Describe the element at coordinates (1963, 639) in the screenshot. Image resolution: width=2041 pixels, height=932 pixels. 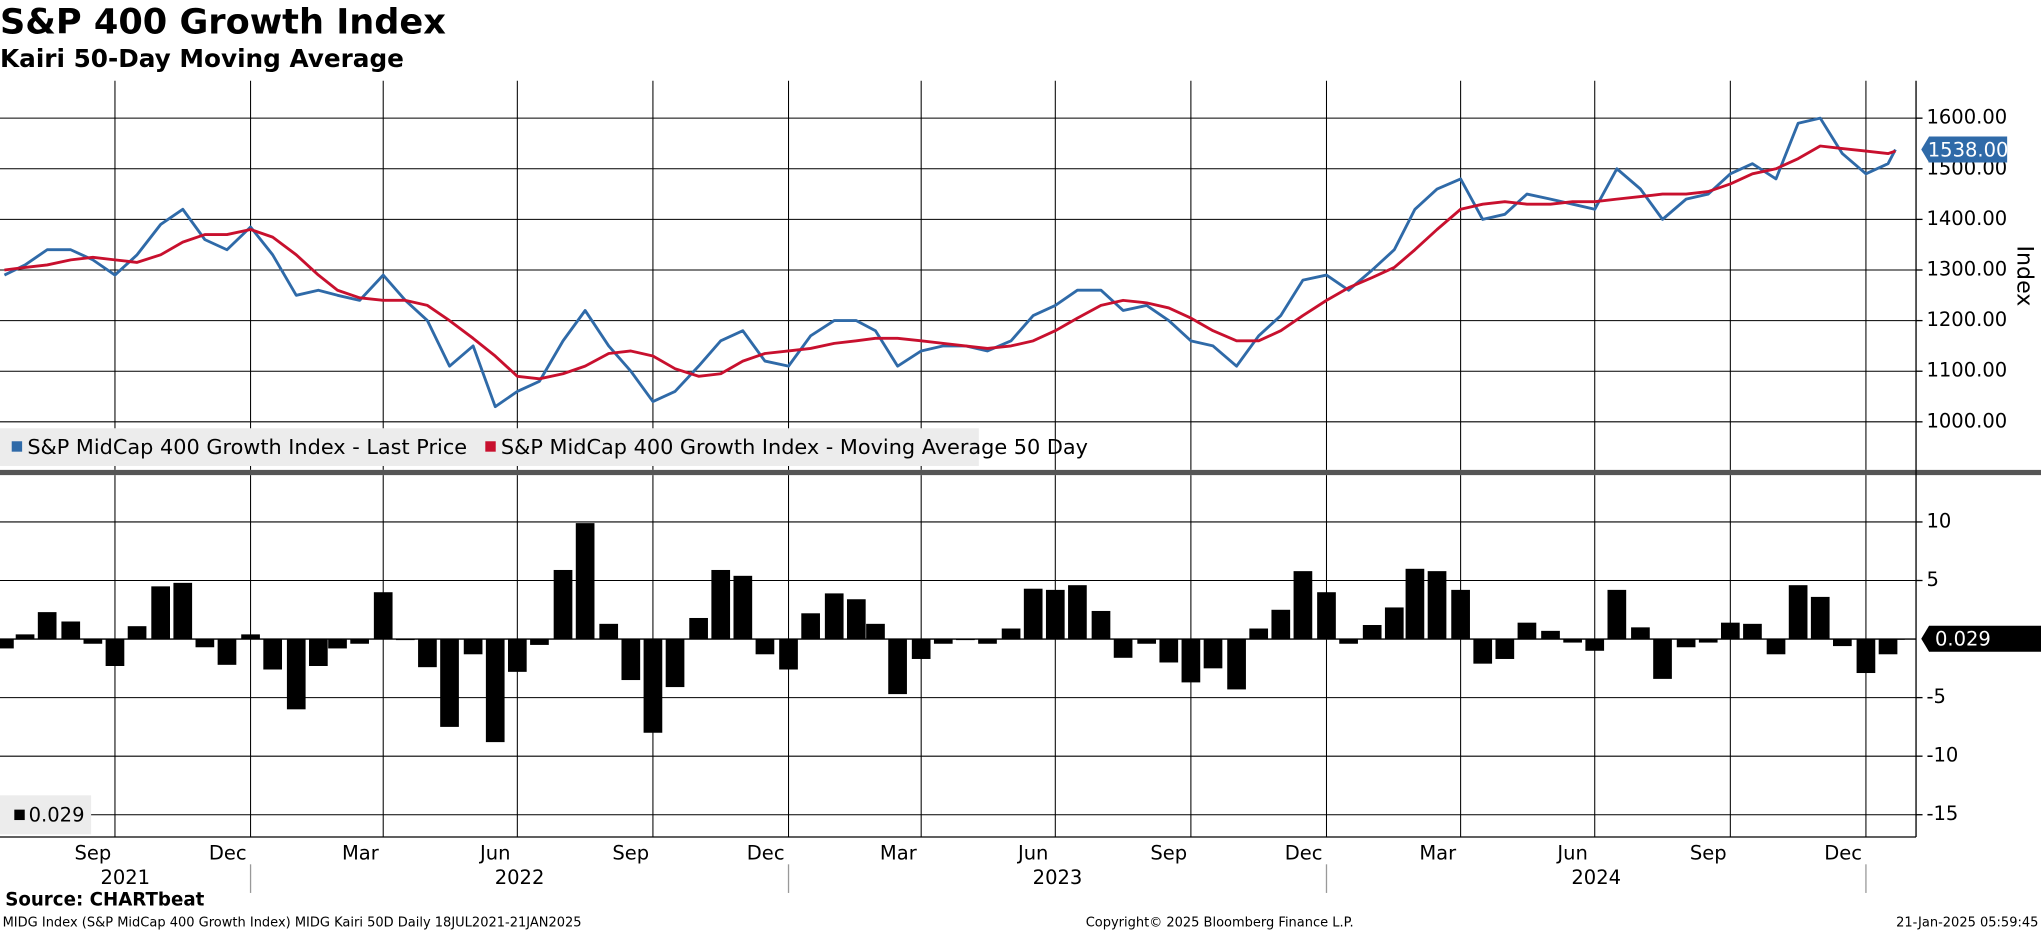
I see `last-value-label: 0.029` at that location.